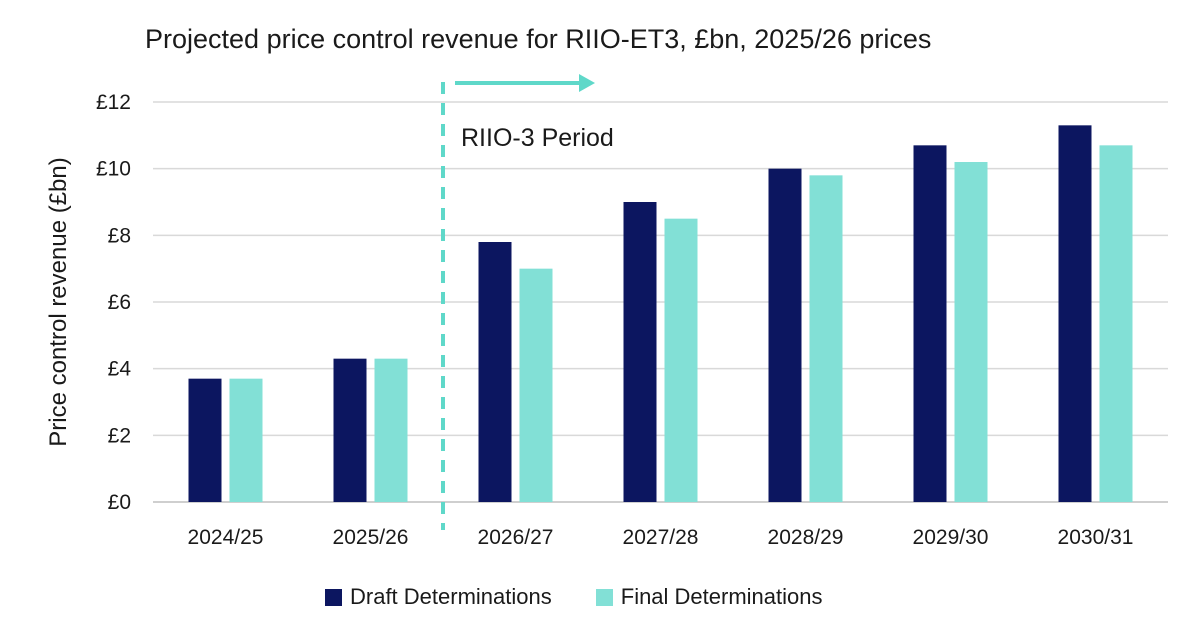 The image size is (1200, 642). I want to click on x-tick-label: 2025/26, so click(371, 537).